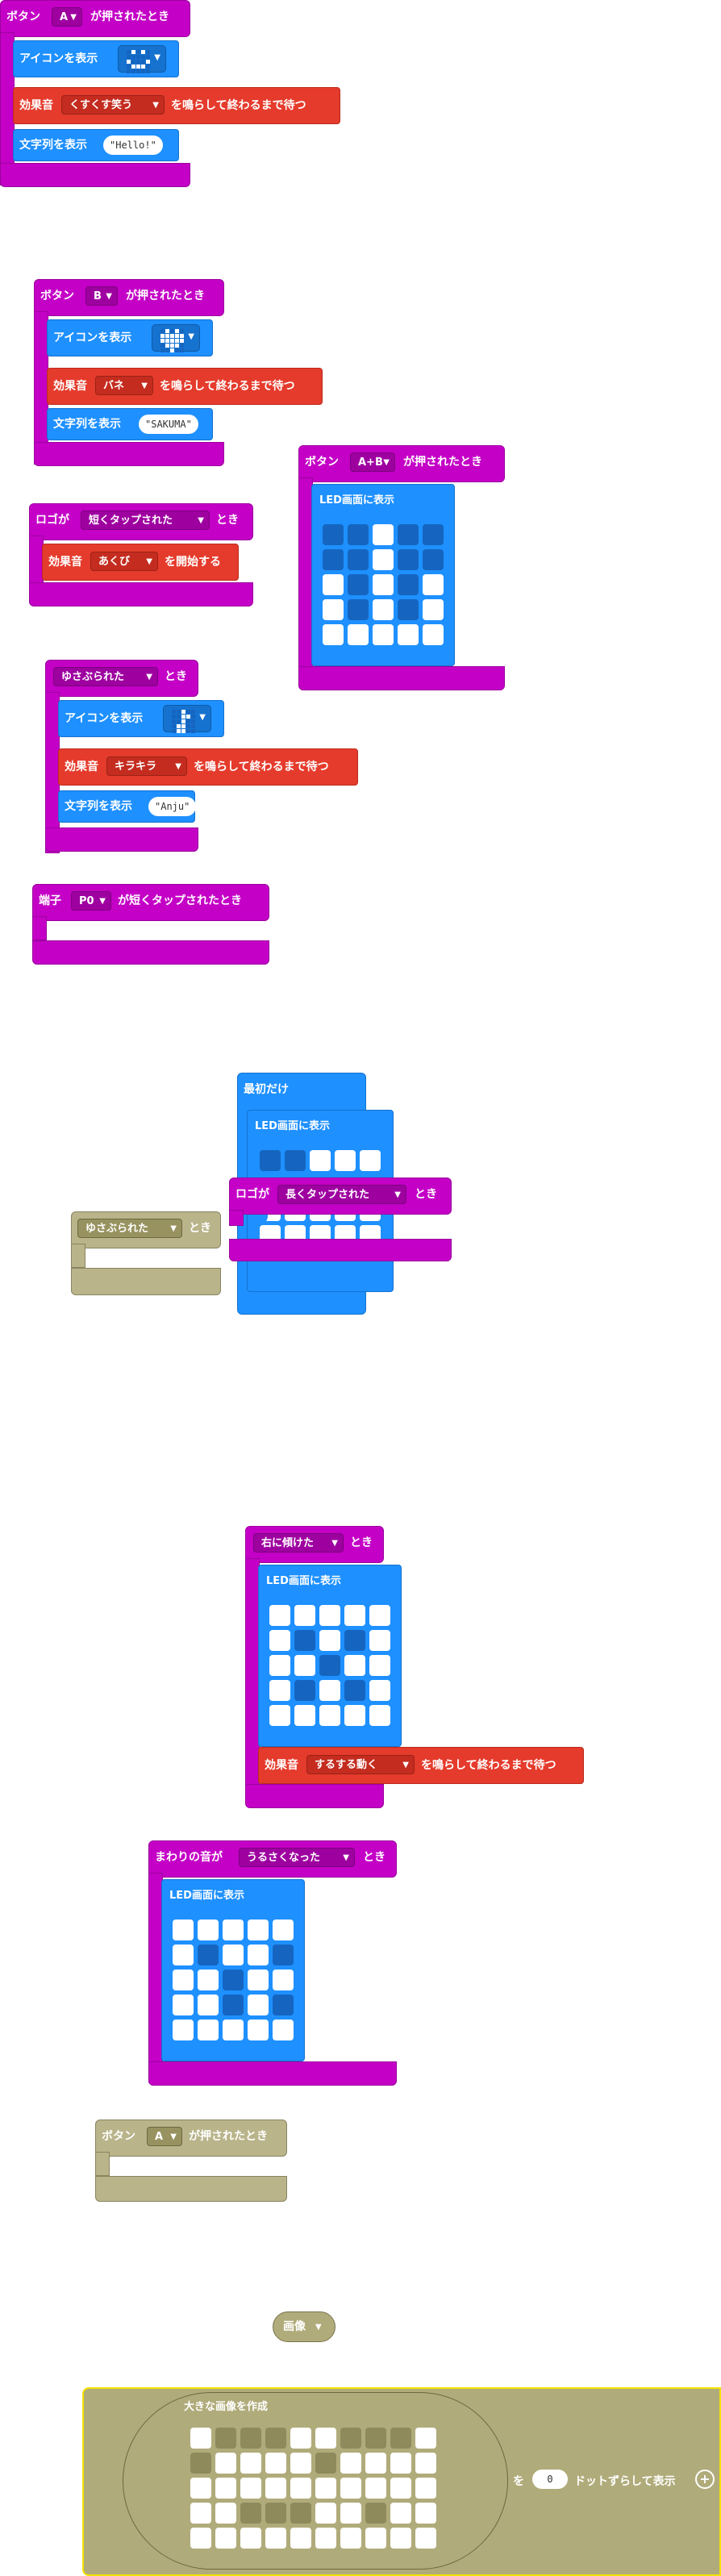 The image size is (721, 2576). I want to click on logo-mode-dropdown: 長くタップされた ▼, so click(341, 1194).